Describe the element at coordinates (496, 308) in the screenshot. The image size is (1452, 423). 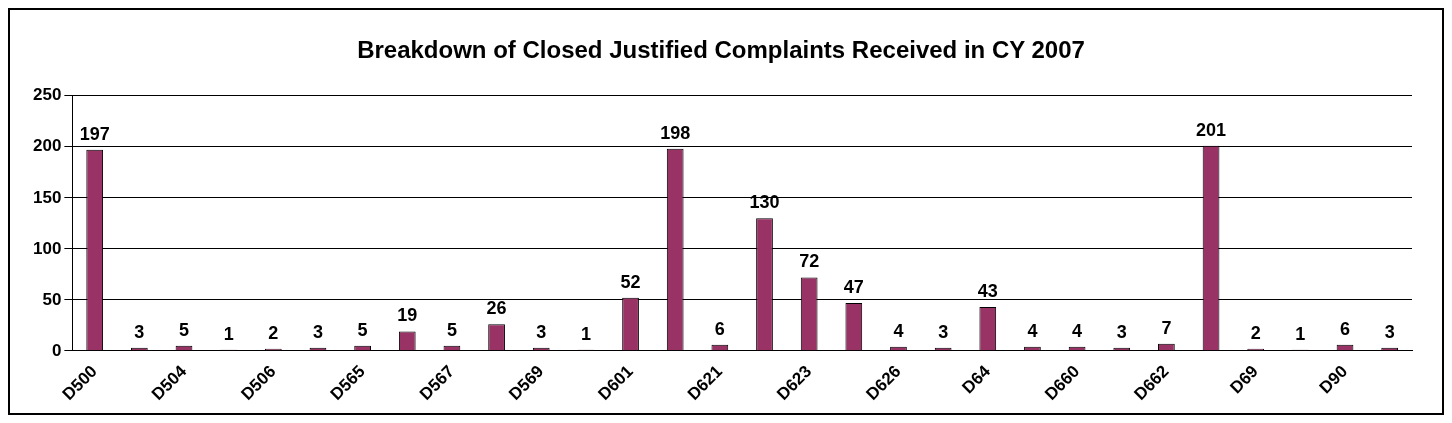
I see `data-label: 26` at that location.